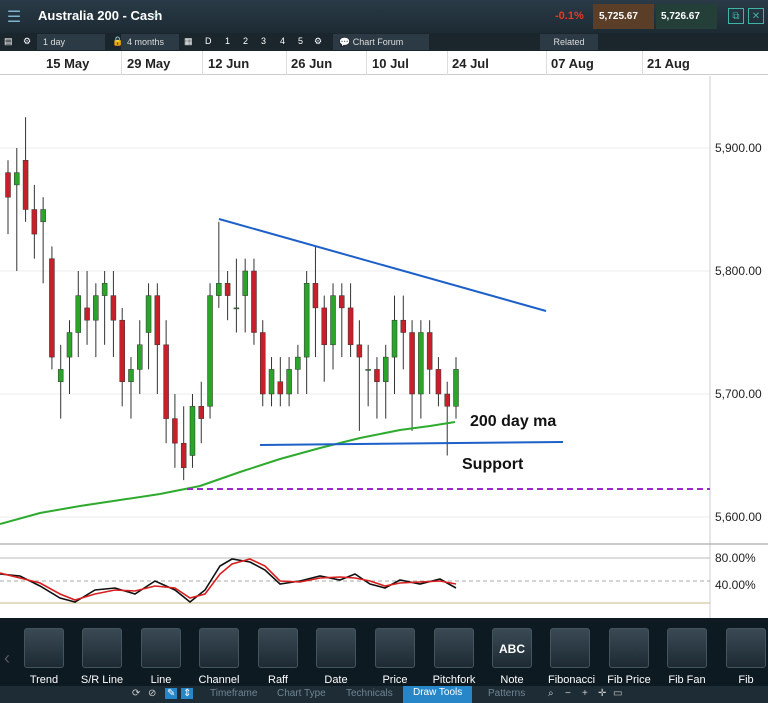 The image size is (768, 703). Describe the element at coordinates (278, 657) in the screenshot. I see `tool-raff: Raff` at that location.